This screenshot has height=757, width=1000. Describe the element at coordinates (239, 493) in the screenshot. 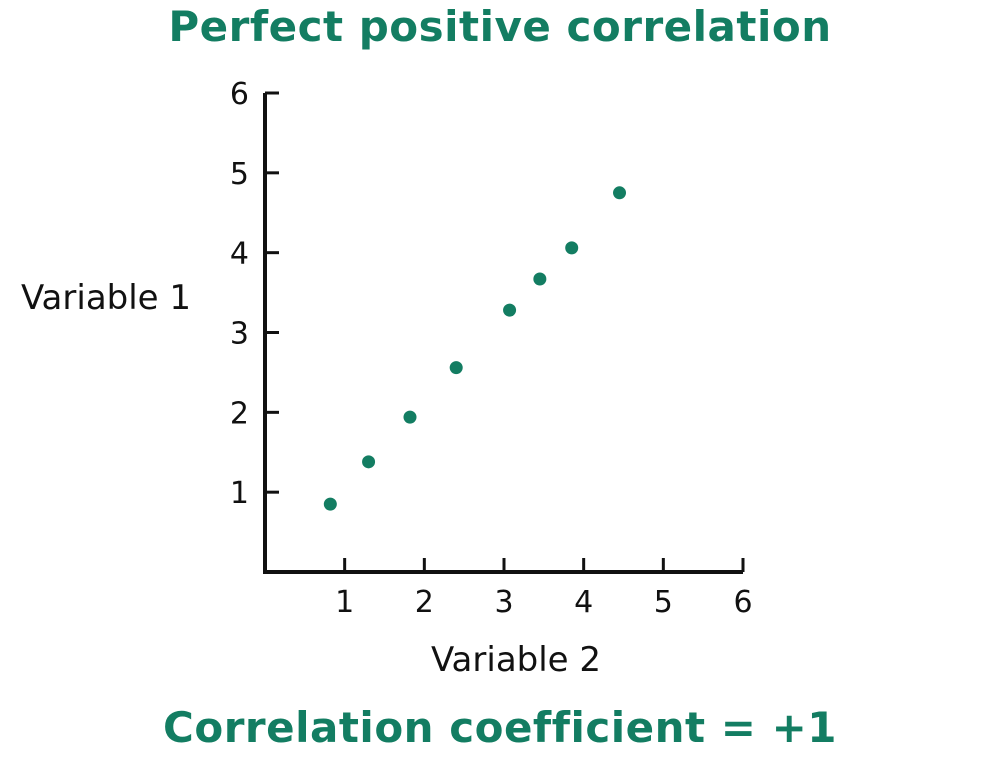

I see `y-tick-label: 1` at that location.